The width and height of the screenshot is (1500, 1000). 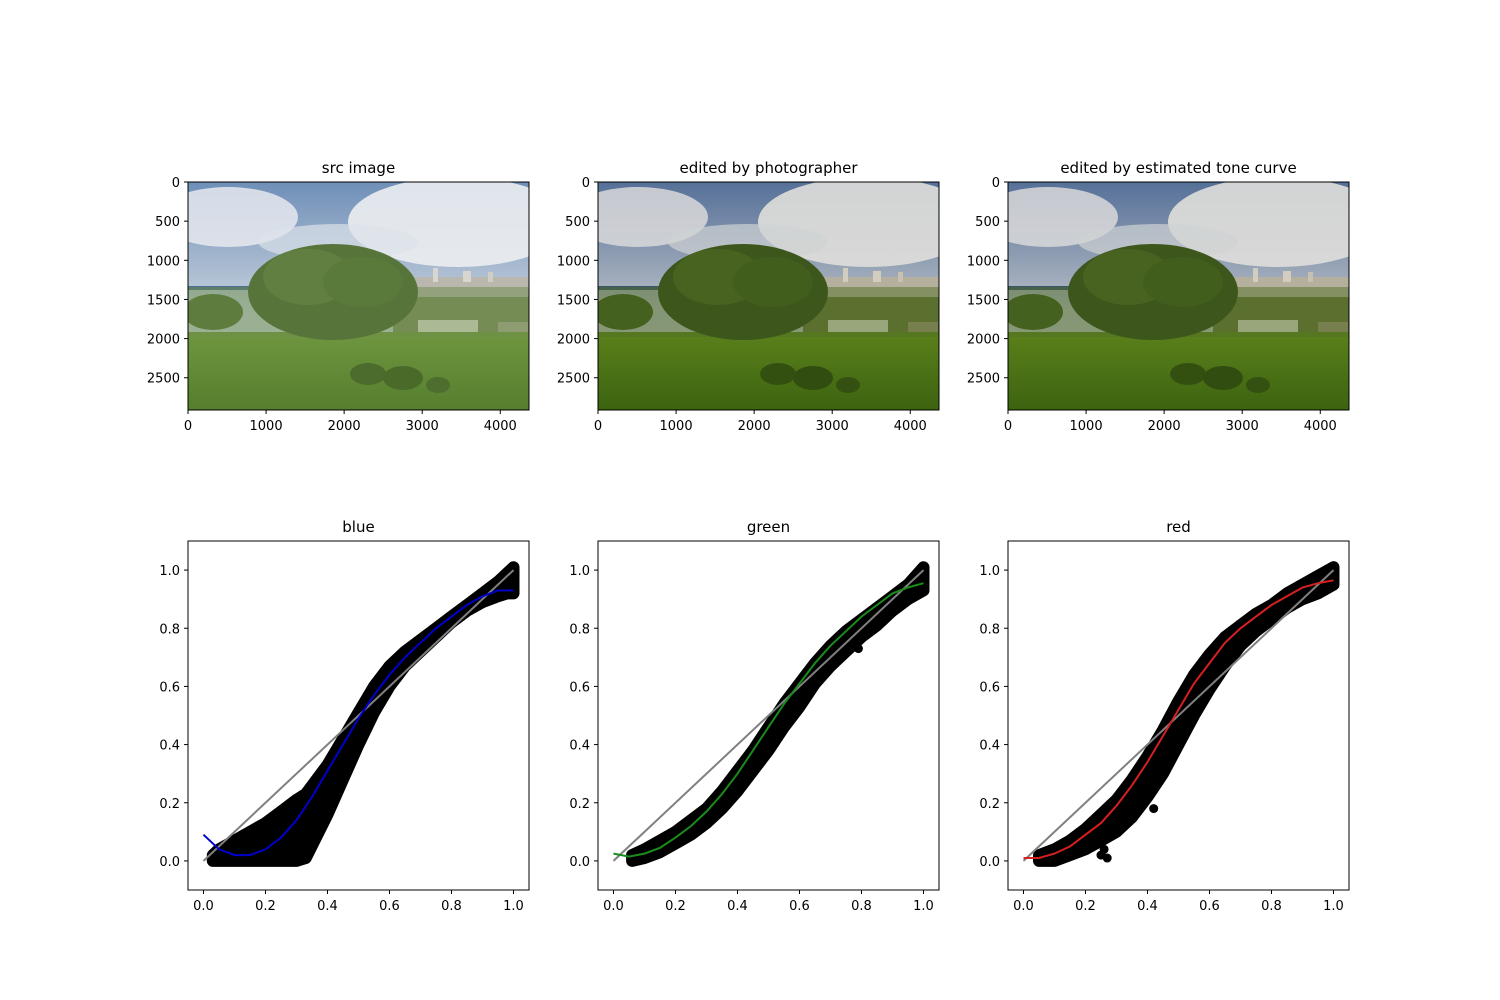 I want to click on subplot-title: edited by estimated tone curve, so click(x=1178, y=168).